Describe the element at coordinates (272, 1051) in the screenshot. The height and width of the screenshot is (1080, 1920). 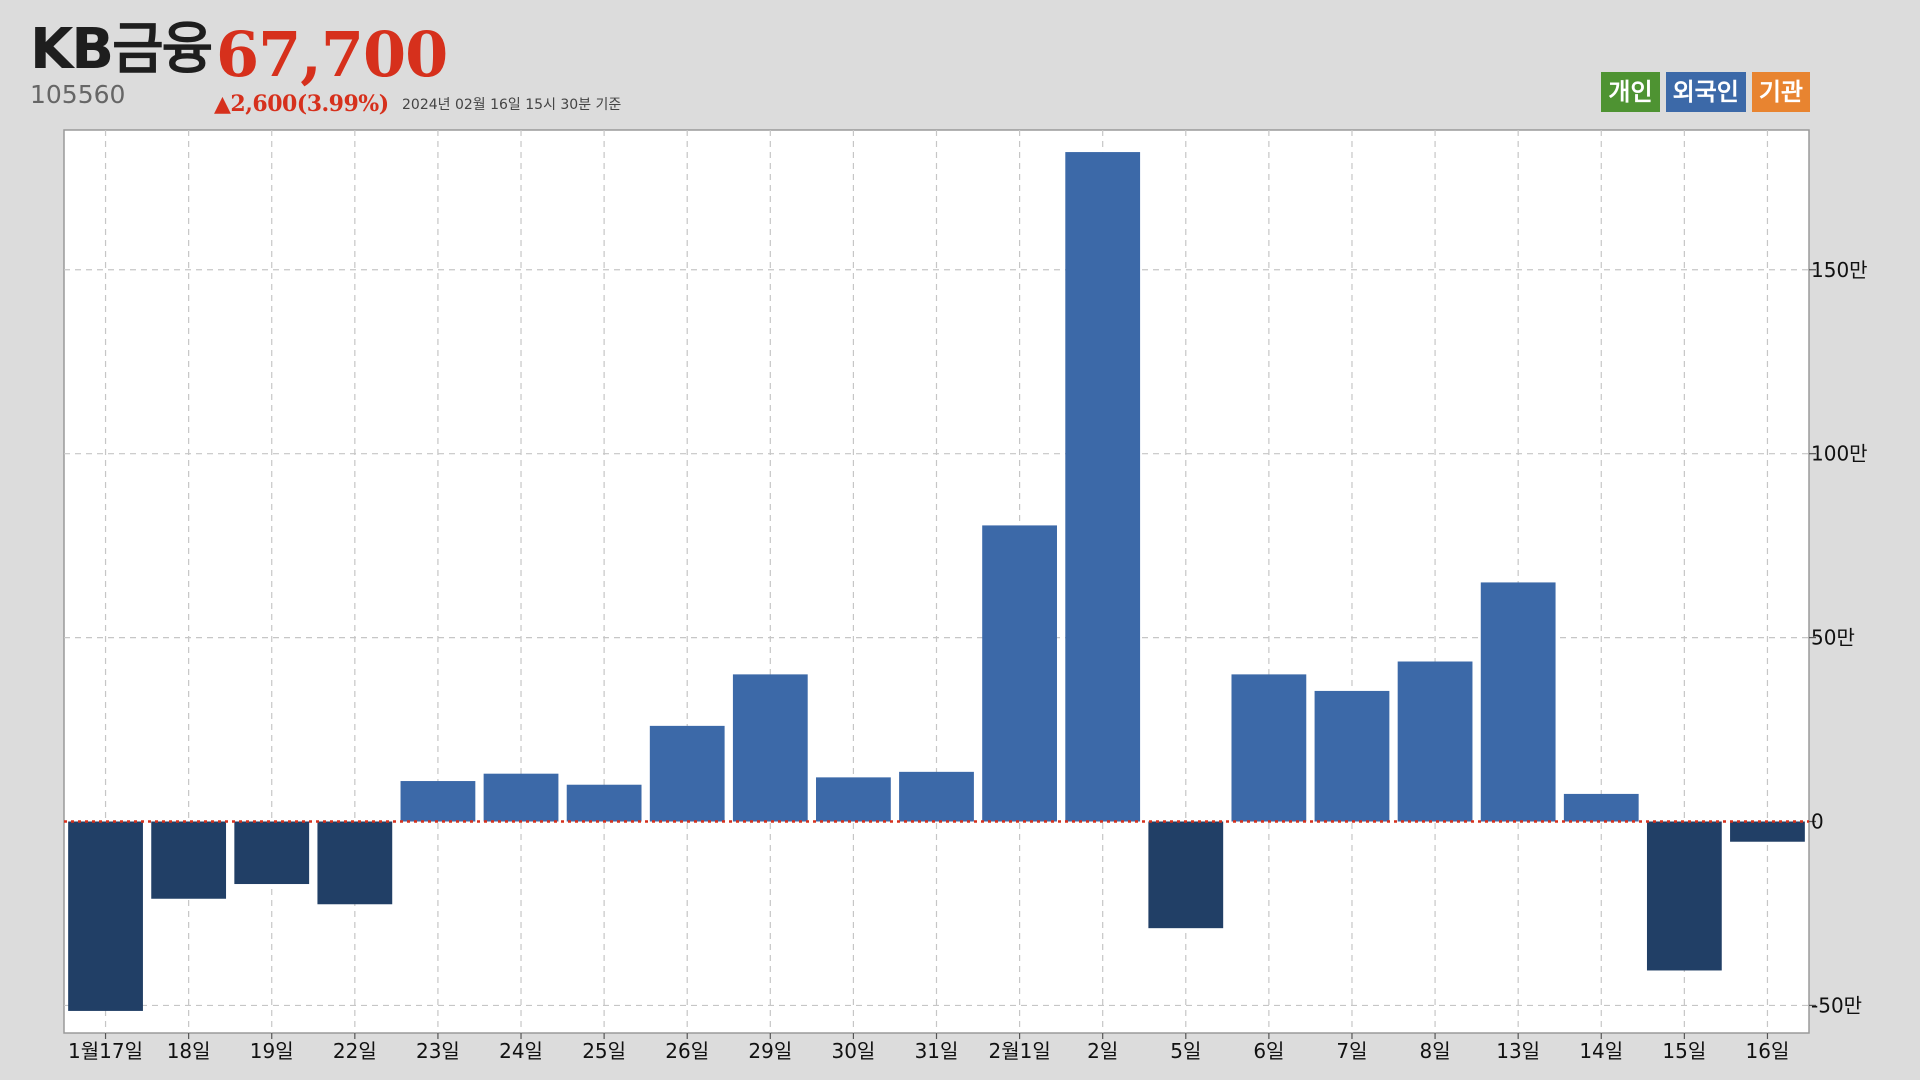
I see `x-tick-label: 19일` at that location.